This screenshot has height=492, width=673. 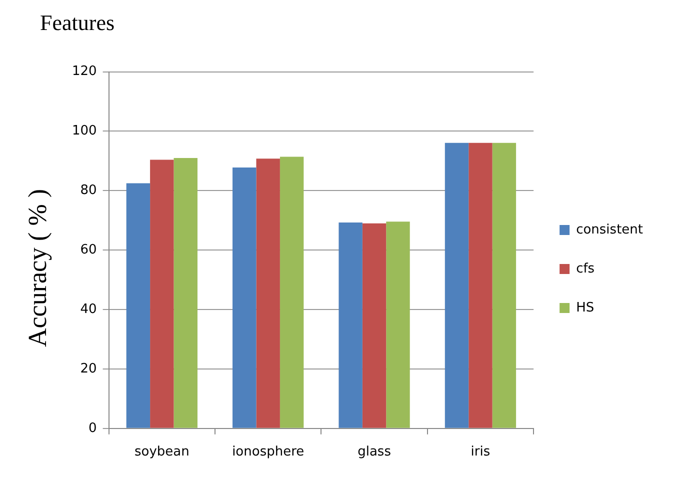 What do you see at coordinates (88, 368) in the screenshot?
I see `y-tick-label: 20` at bounding box center [88, 368].